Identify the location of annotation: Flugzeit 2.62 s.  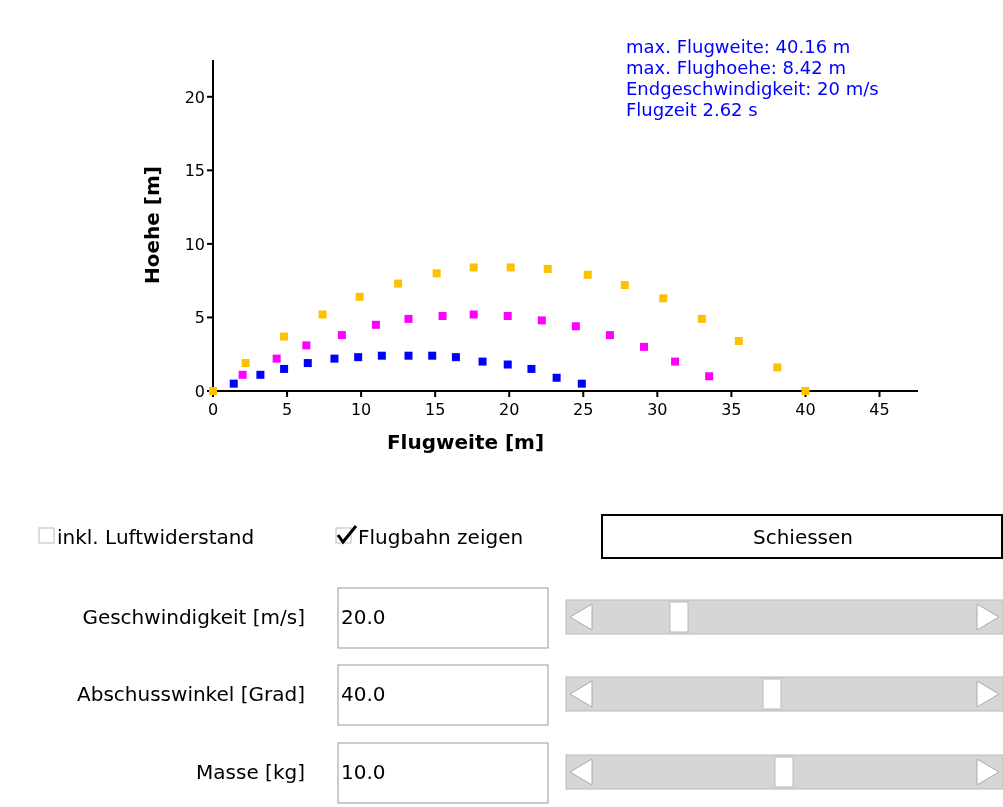
(692, 109).